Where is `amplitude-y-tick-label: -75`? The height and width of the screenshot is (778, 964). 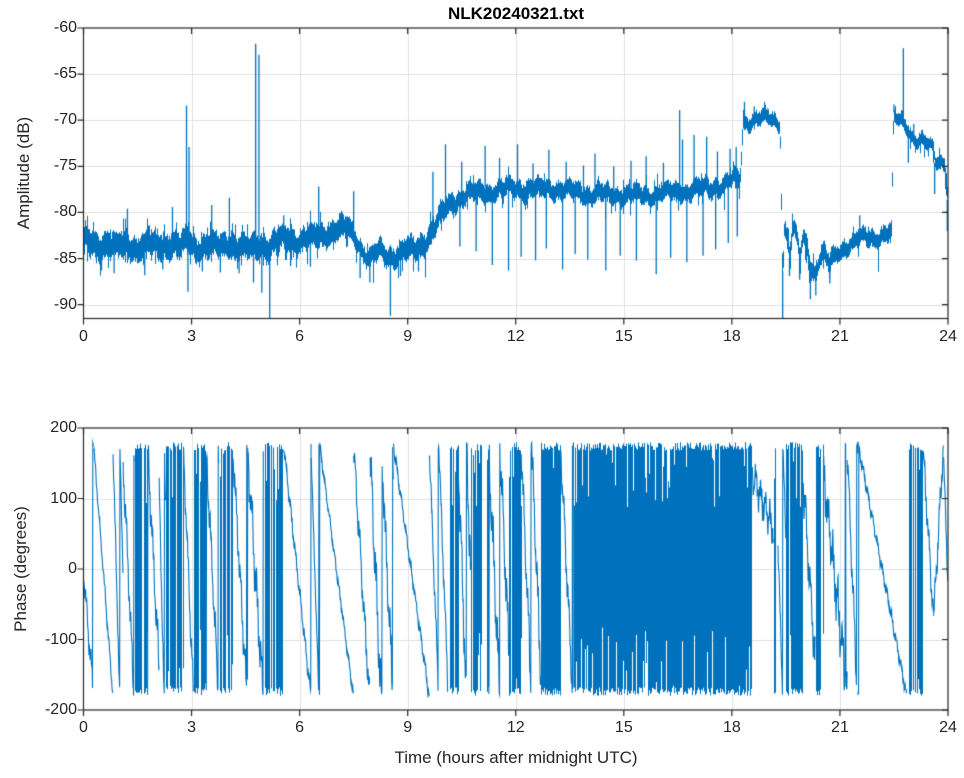
amplitude-y-tick-label: -75 is located at coordinates (65, 166).